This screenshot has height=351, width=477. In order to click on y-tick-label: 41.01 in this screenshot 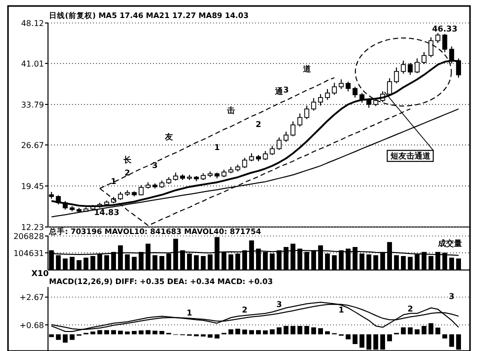, I will do `click(32, 63)`.